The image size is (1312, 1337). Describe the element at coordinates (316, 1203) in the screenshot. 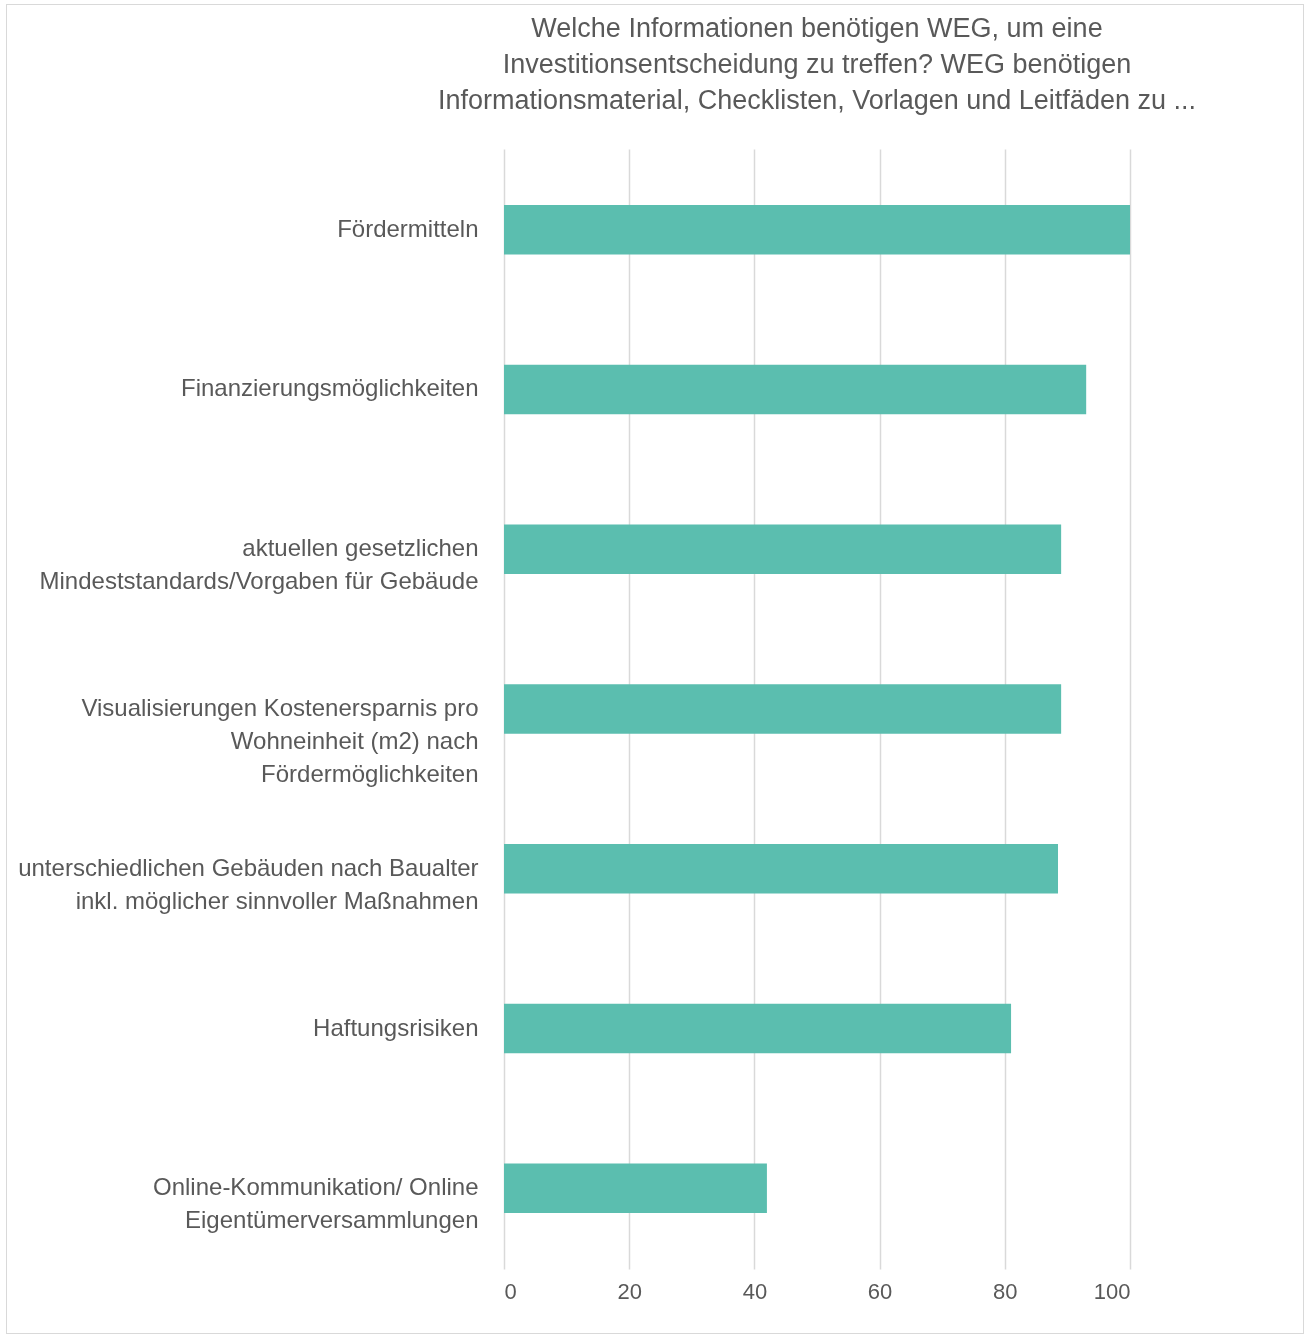

I see `y-tick-label: Online-Kommunikation/ Online Eigentümerversammlungen` at that location.